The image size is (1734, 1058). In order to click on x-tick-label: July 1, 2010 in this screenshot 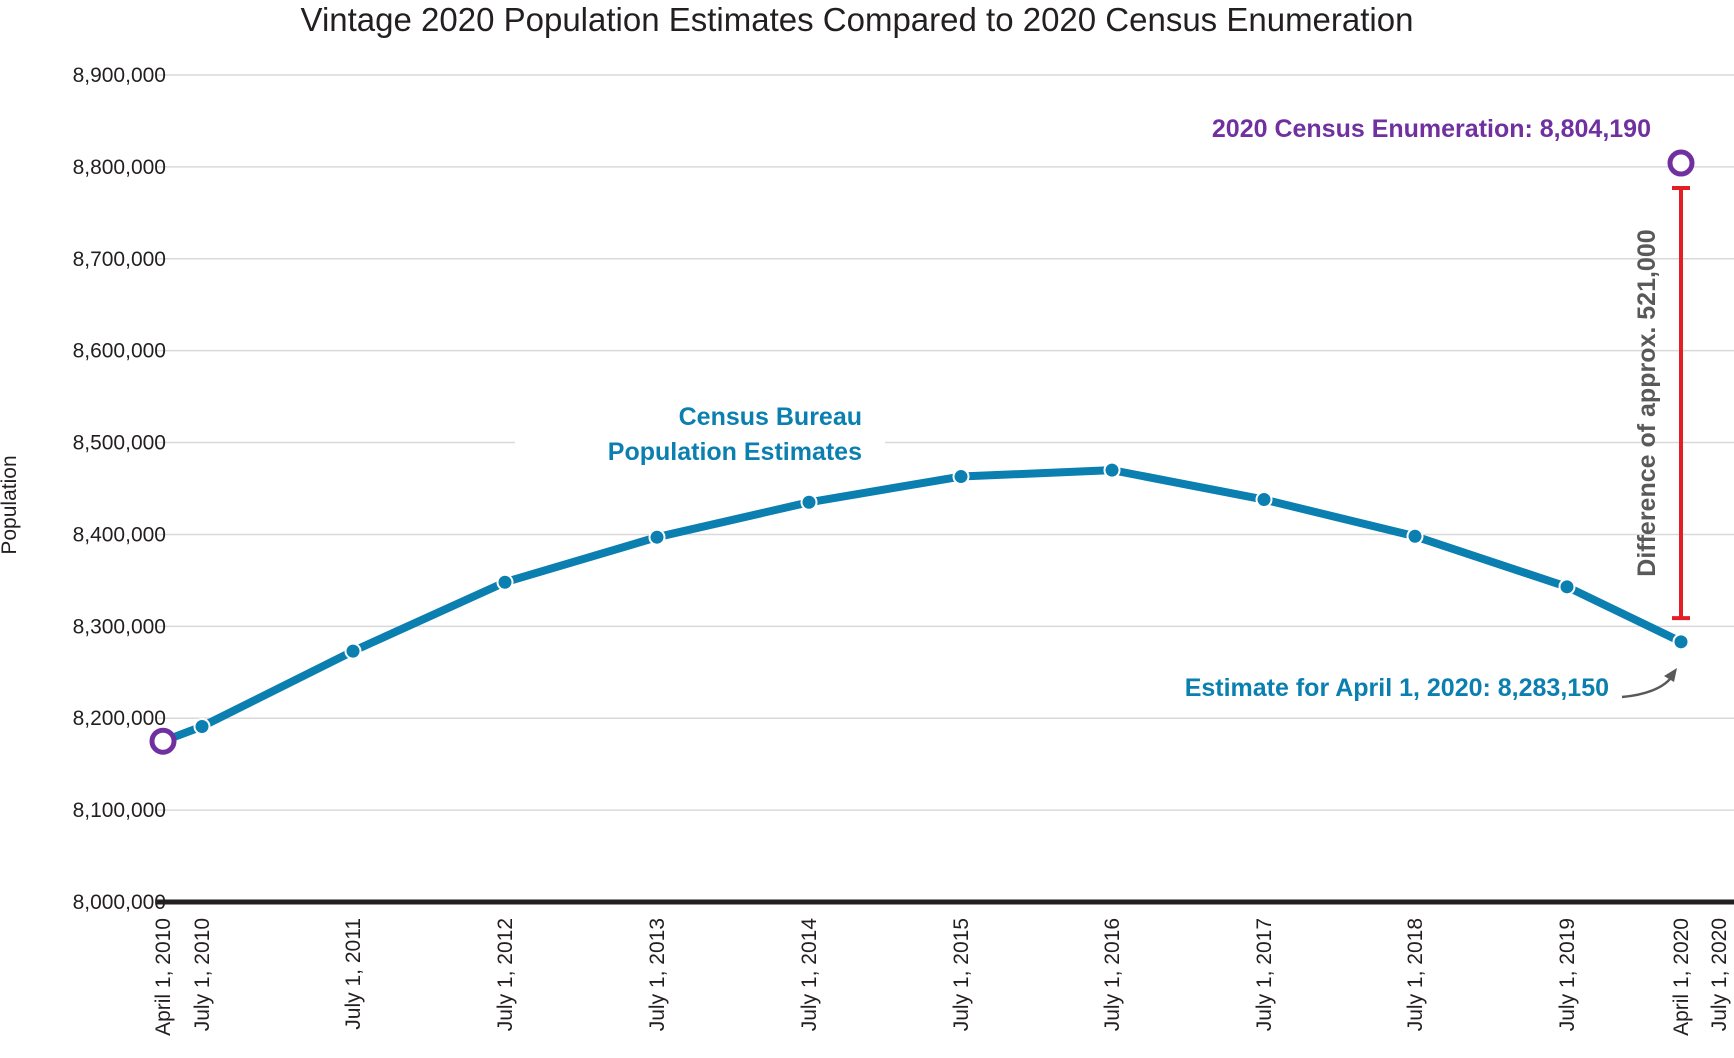, I will do `click(202, 974)`.